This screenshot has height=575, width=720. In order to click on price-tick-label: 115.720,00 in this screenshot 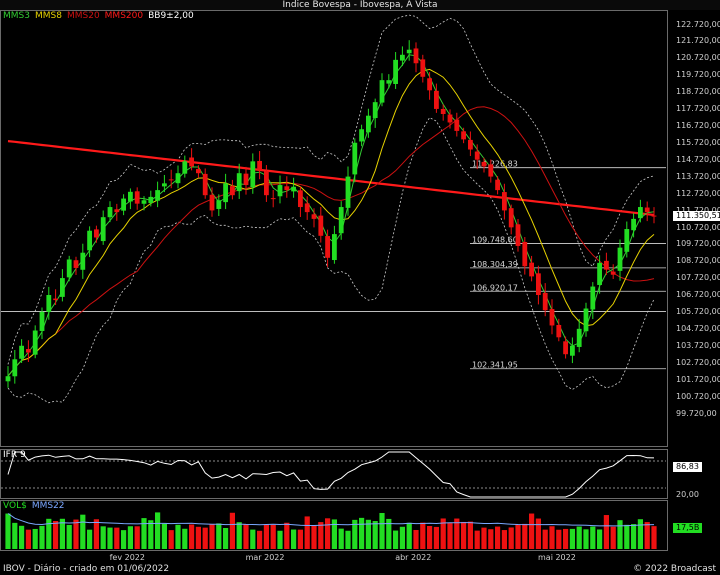, I will do `click(698, 142)`.